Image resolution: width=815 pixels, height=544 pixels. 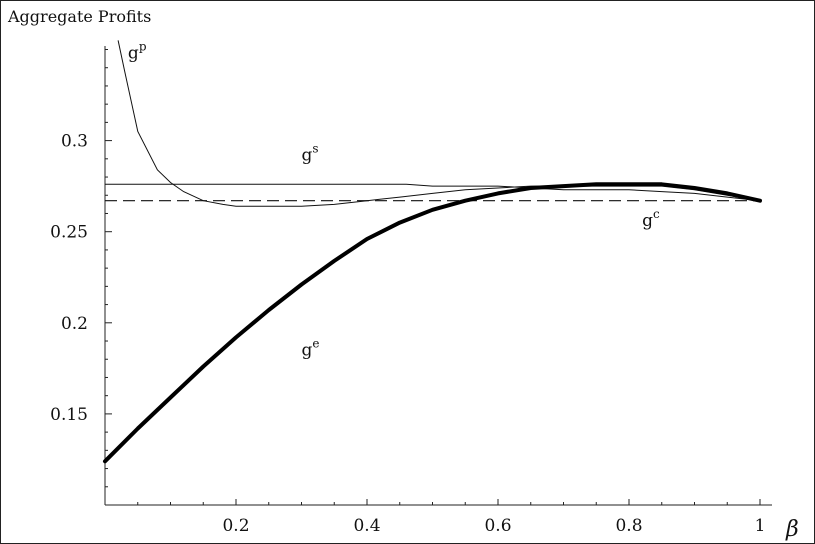 What do you see at coordinates (143, 47) in the screenshot?
I see `series-label-sup: p` at bounding box center [143, 47].